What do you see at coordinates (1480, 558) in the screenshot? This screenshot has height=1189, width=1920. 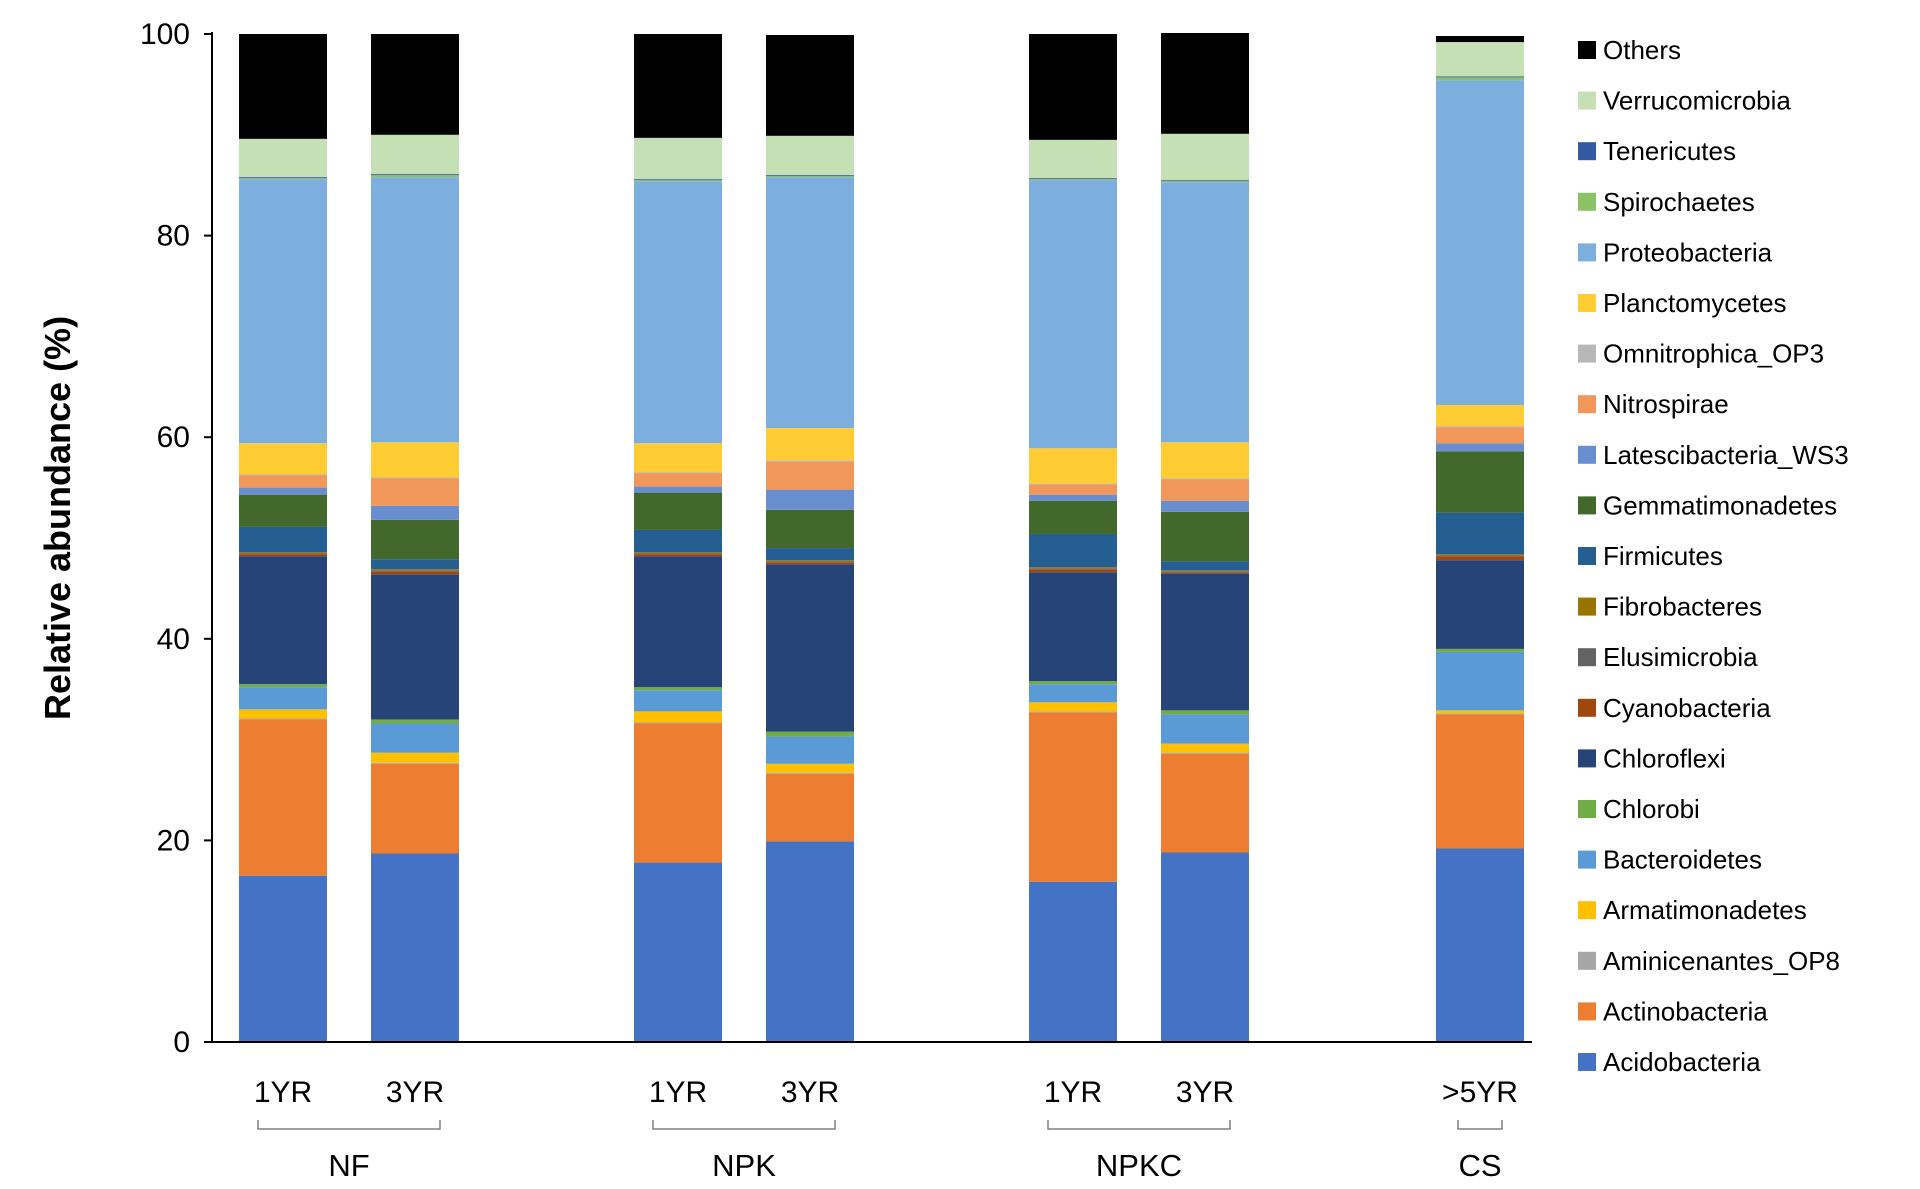 I see `bar-segment-cyanobacteria` at bounding box center [1480, 558].